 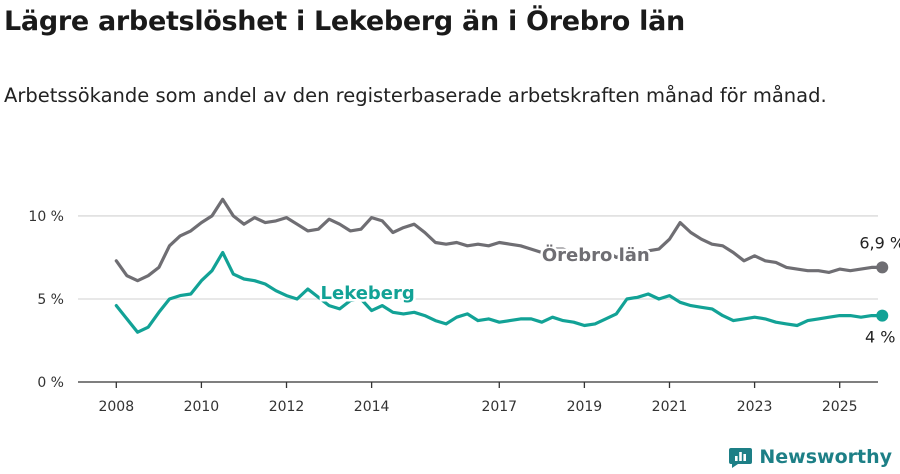 What do you see at coordinates (50, 300) in the screenshot?
I see `y-tick-label: 5 %` at bounding box center [50, 300].